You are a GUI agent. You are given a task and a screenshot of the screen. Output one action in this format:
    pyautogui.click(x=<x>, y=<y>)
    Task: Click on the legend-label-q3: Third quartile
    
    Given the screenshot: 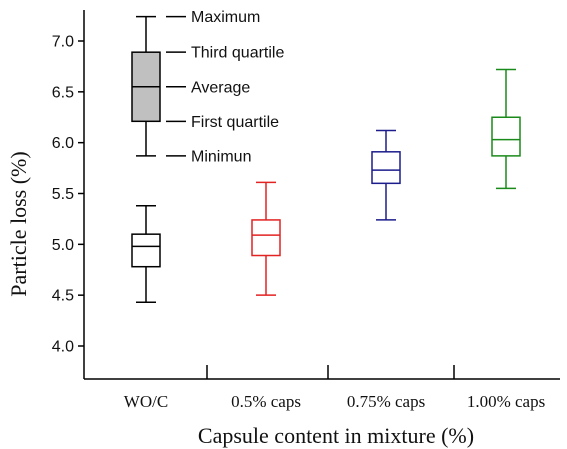 What is the action you would take?
    pyautogui.click(x=237, y=53)
    